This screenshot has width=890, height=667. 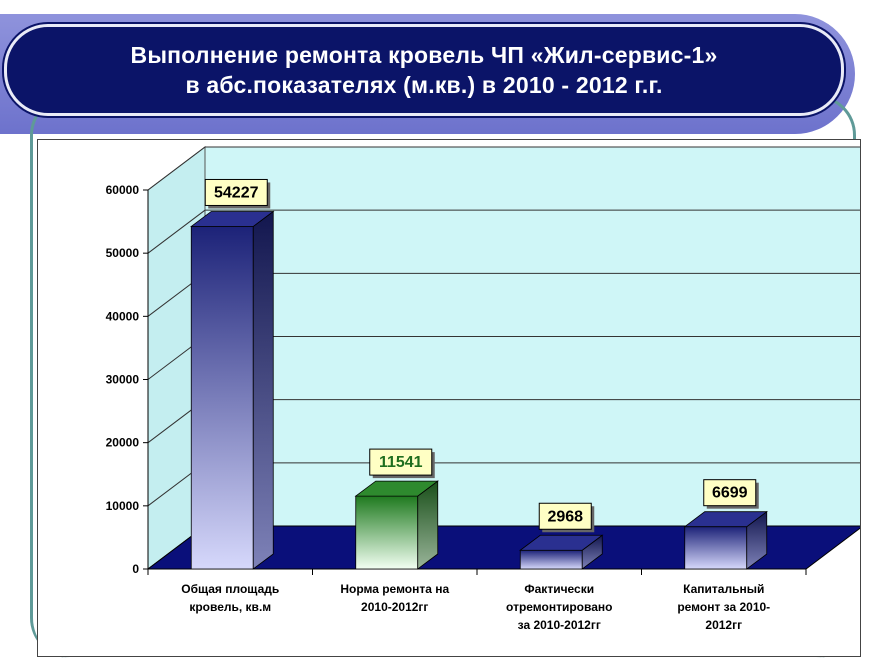 I want to click on data-label: 11541, so click(x=401, y=462).